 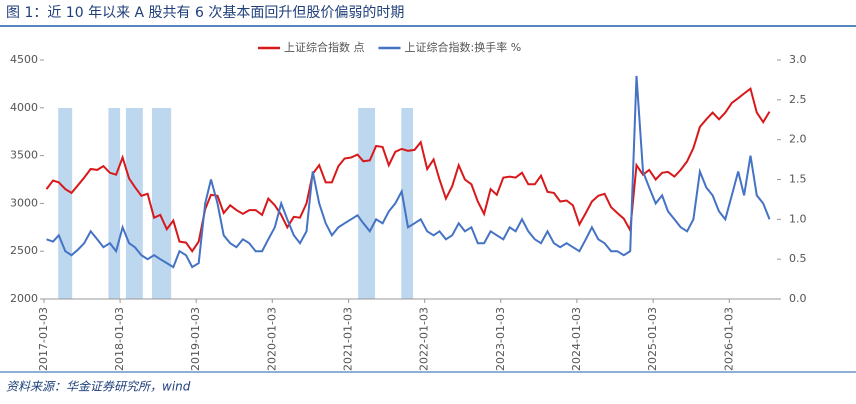 What do you see at coordinates (43, 339) in the screenshot?
I see `x-tick-label: 2017-01-03` at bounding box center [43, 339].